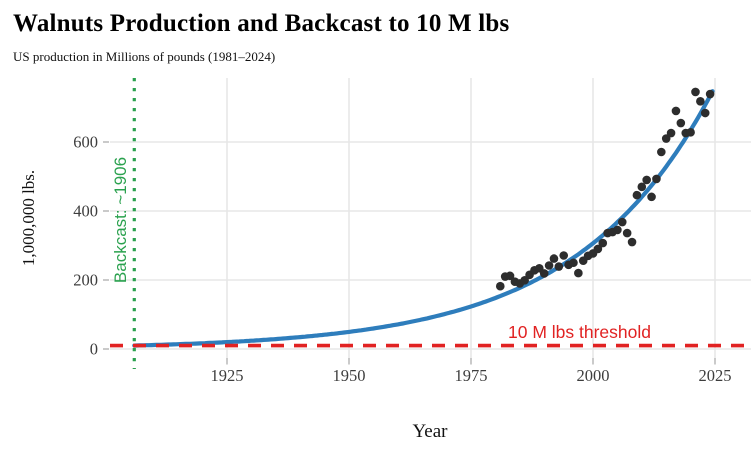 This screenshot has height=457, width=756. Describe the element at coordinates (94, 349) in the screenshot. I see `y-tick-label: 0` at that location.